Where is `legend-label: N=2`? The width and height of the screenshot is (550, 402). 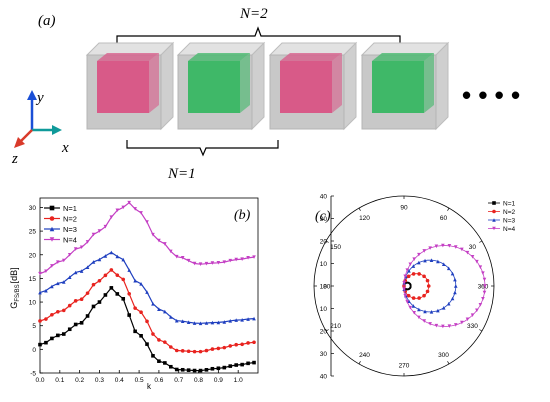
legend-label: N=2 is located at coordinates (509, 212).